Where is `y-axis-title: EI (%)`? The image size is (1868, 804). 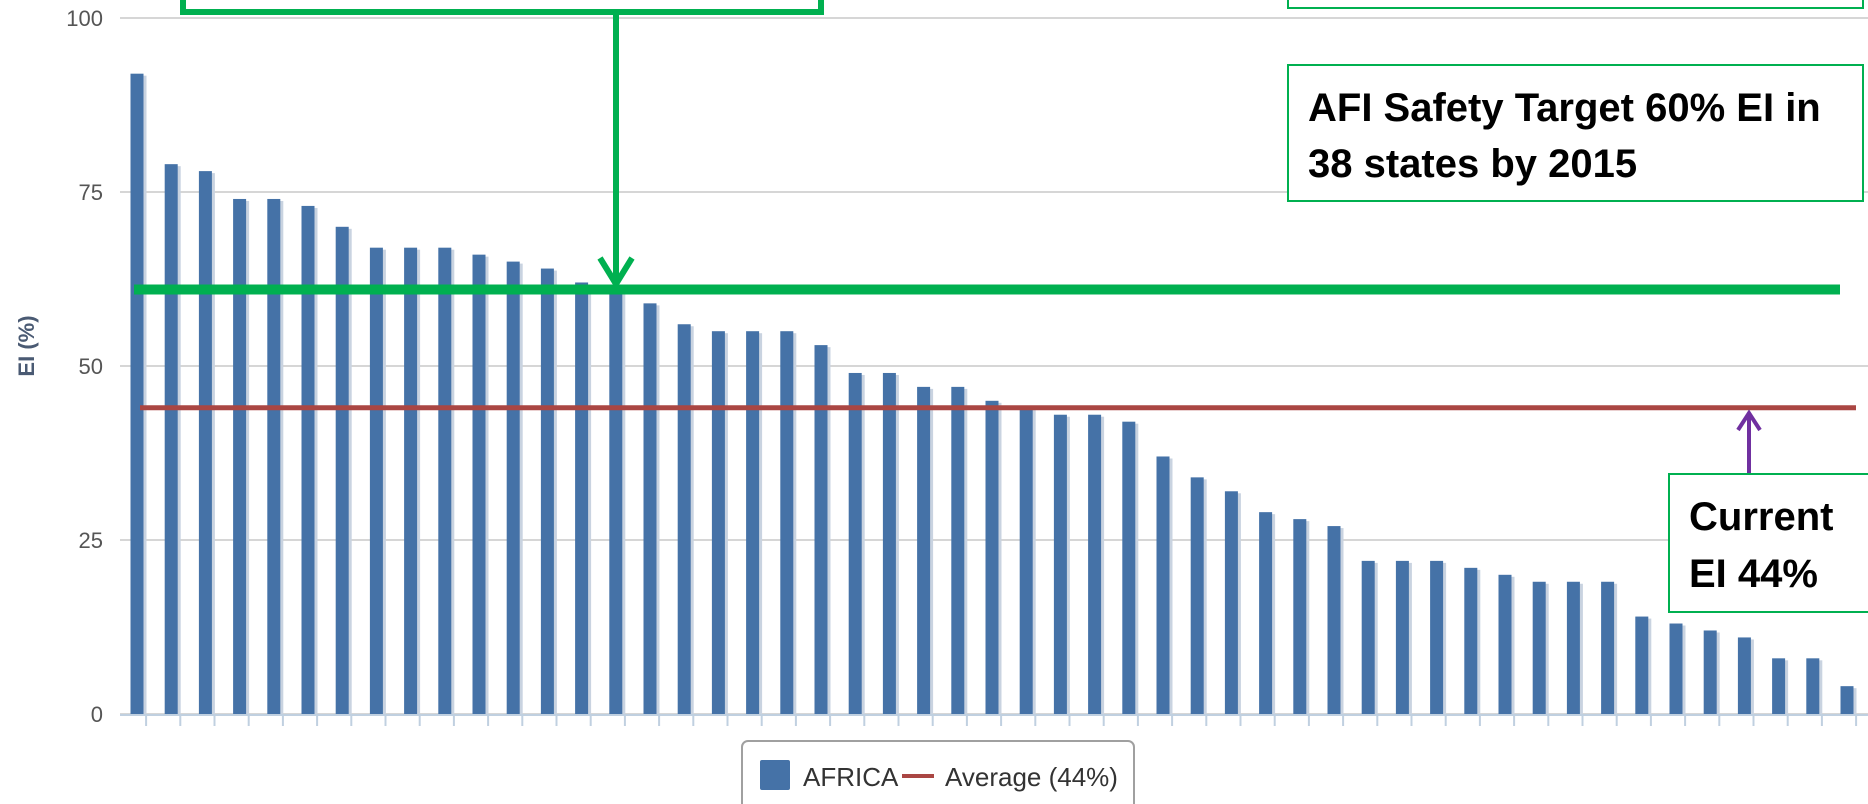 y-axis-title: EI (%) is located at coordinates (26, 345).